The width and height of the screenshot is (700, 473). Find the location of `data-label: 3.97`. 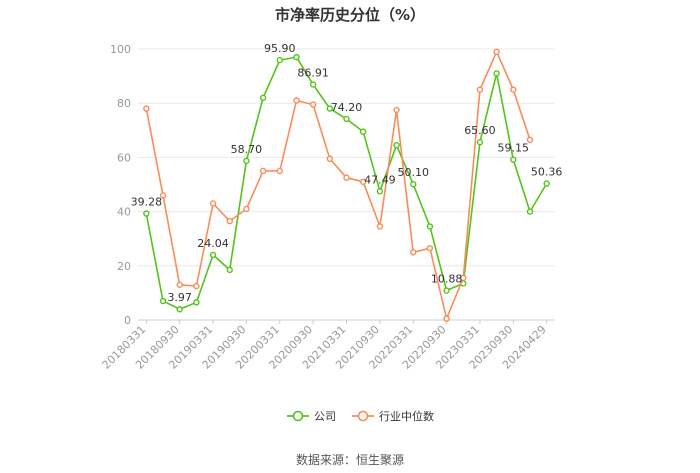

data-label: 3.97 is located at coordinates (179, 297).